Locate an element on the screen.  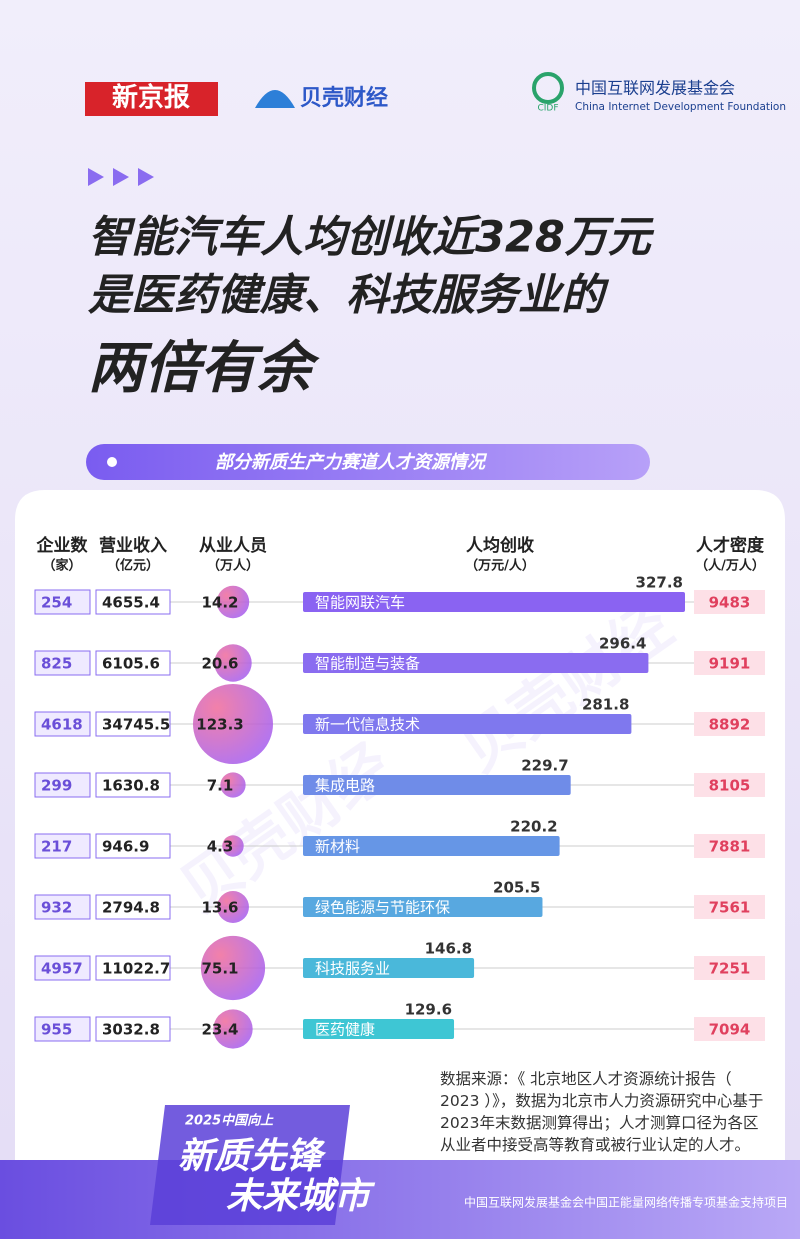
cell-value: 825 is located at coordinates (56, 664).